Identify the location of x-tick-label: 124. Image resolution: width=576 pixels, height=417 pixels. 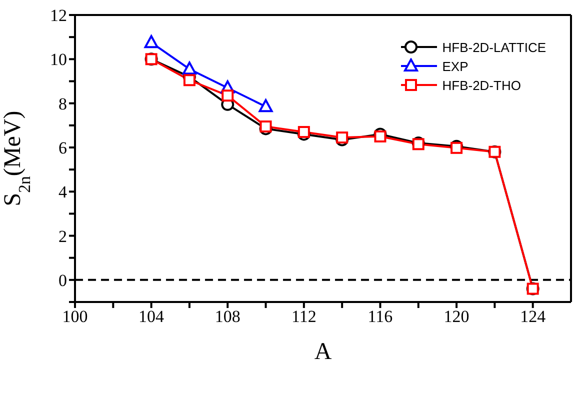
(533, 316).